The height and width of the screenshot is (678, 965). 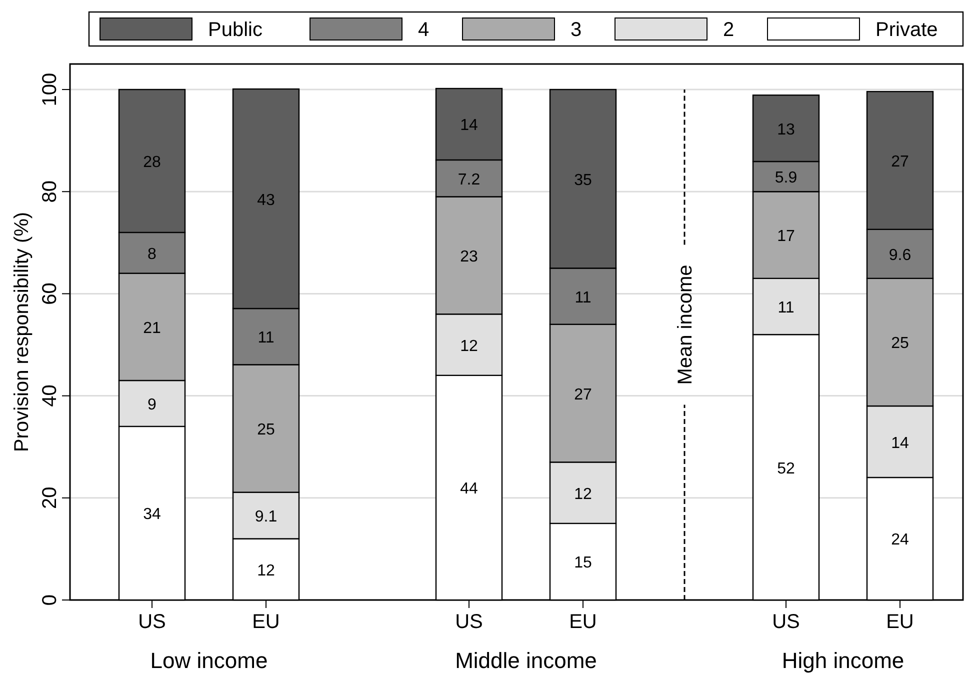 What do you see at coordinates (152, 515) in the screenshot?
I see `data-label: 34` at bounding box center [152, 515].